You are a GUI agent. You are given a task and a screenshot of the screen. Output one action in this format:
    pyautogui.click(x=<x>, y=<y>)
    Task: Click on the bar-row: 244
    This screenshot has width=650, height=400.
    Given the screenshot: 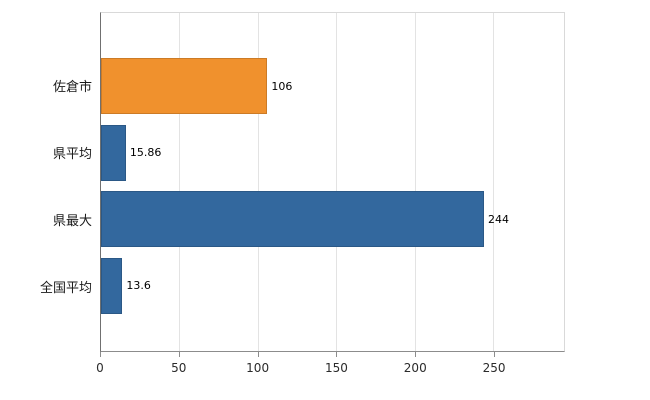 What is the action you would take?
    pyautogui.click(x=332, y=219)
    